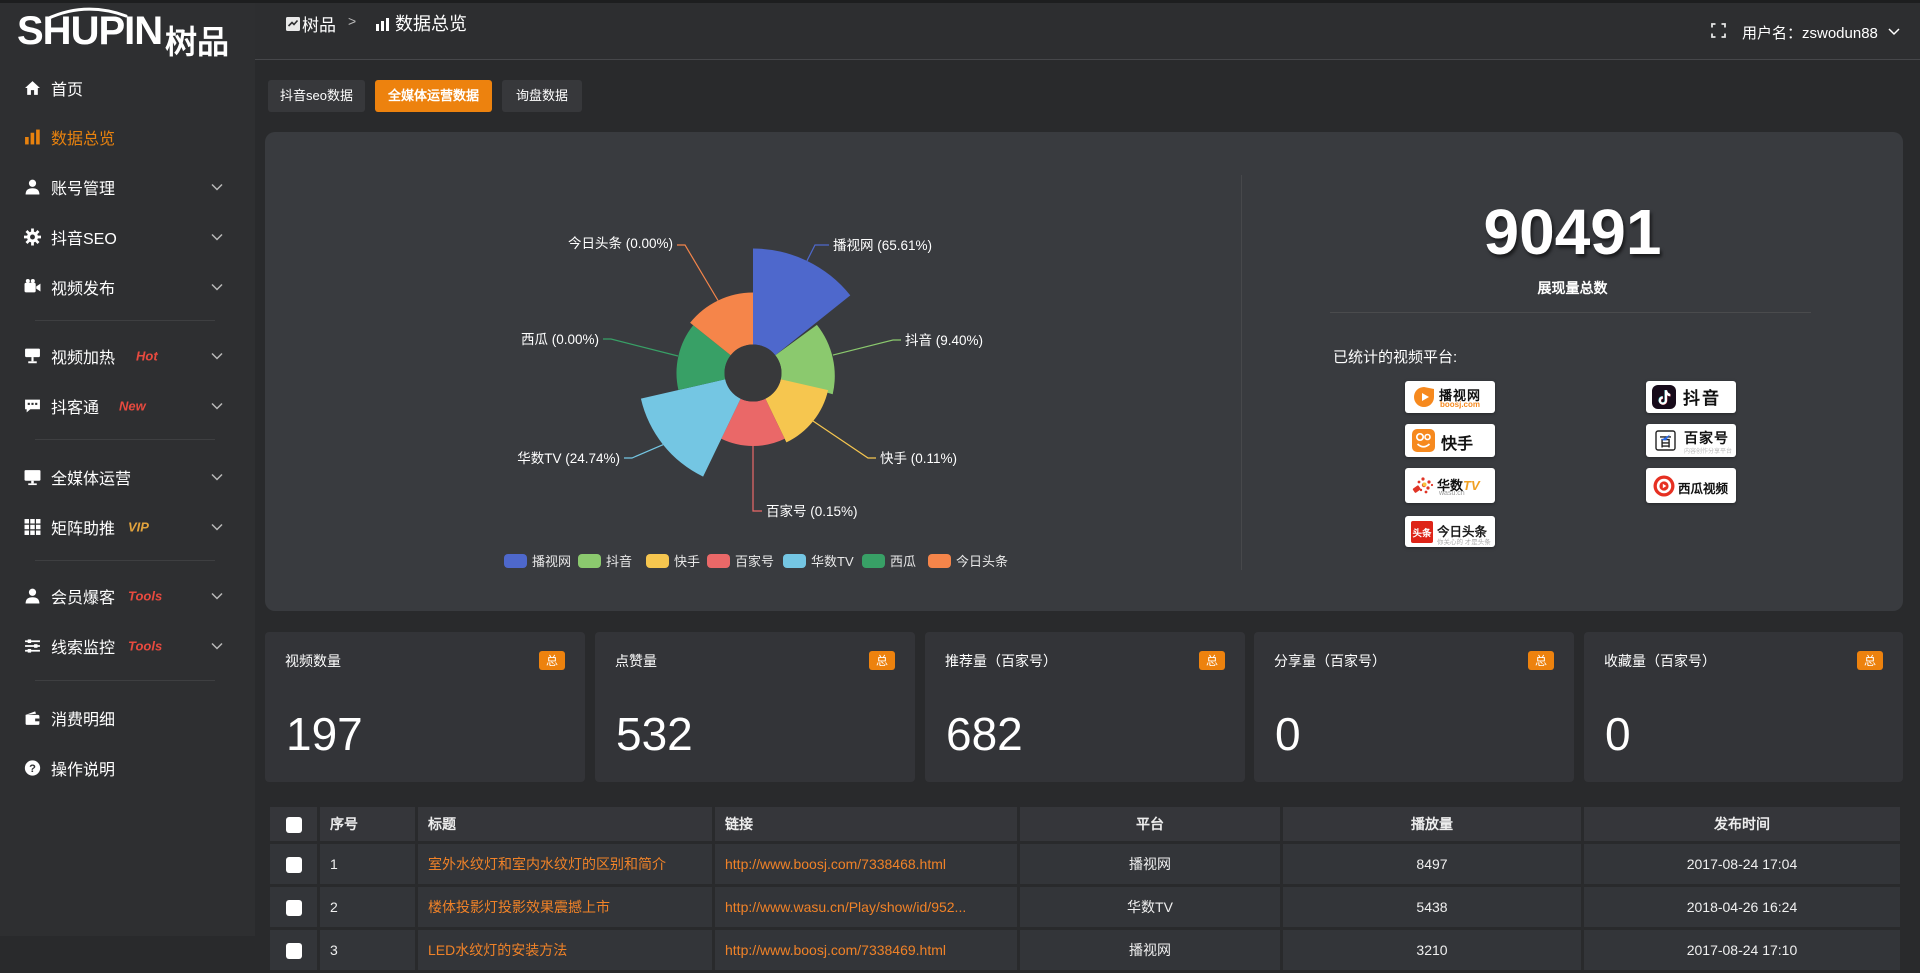 Image resolution: width=1920 pixels, height=973 pixels. What do you see at coordinates (882, 245) in the screenshot?
I see `svg-text: 播视网 (65.61%)` at bounding box center [882, 245].